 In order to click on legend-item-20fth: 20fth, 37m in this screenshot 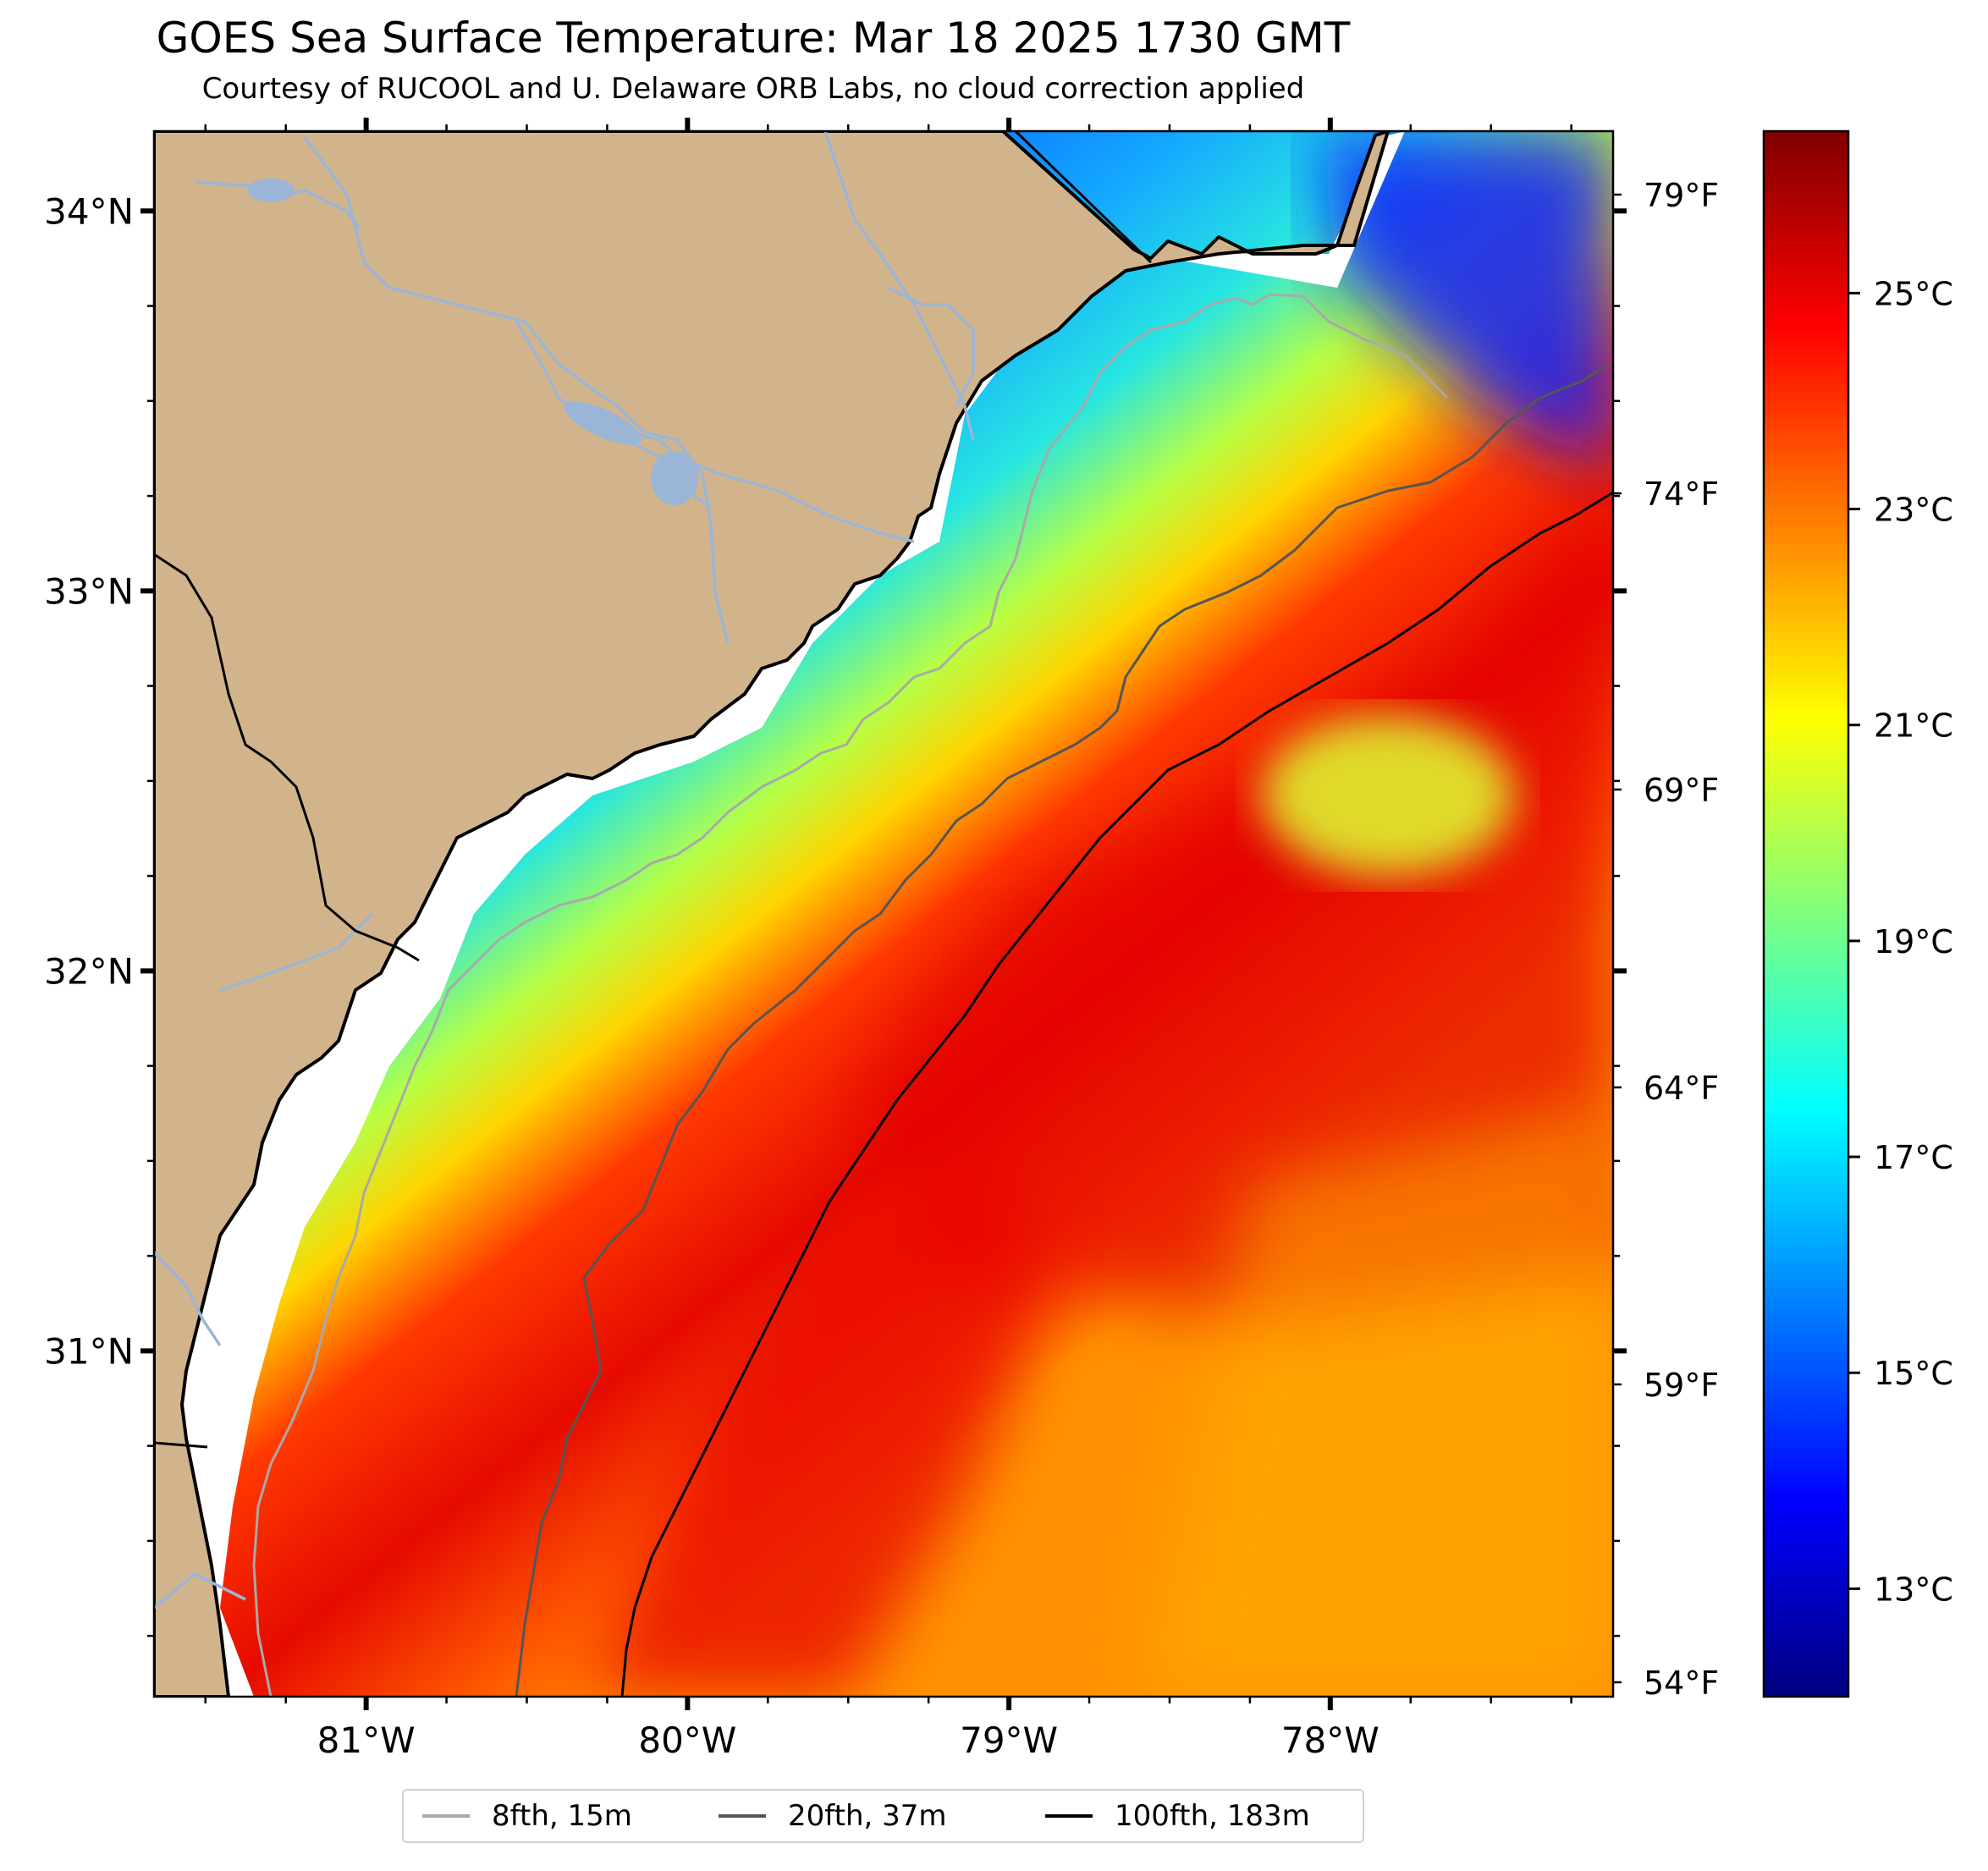, I will do `click(833, 1816)`.